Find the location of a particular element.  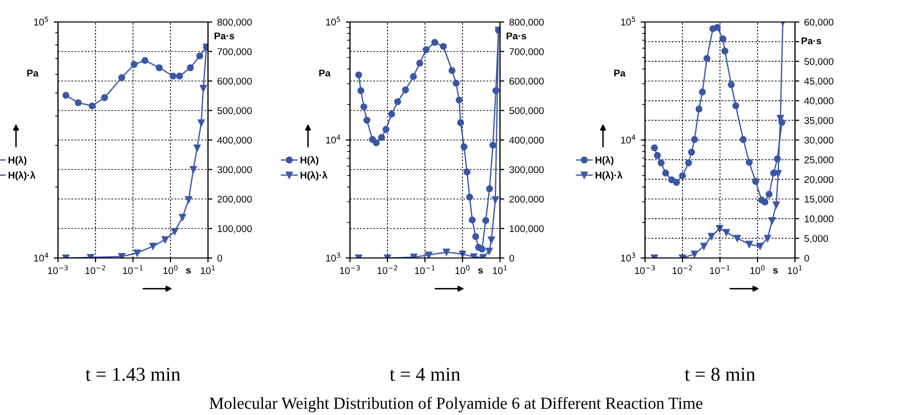

y2-tick-label: 30,000 is located at coordinates (819, 140).